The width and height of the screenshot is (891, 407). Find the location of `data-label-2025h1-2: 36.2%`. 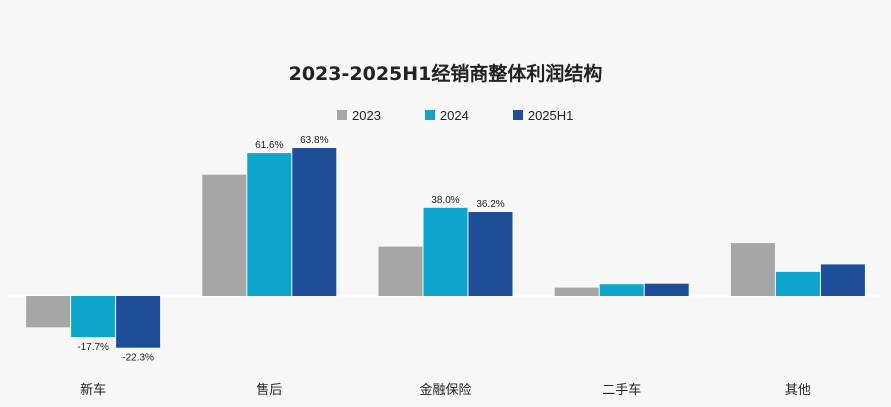

data-label-2025h1-2: 36.2% is located at coordinates (490, 204).